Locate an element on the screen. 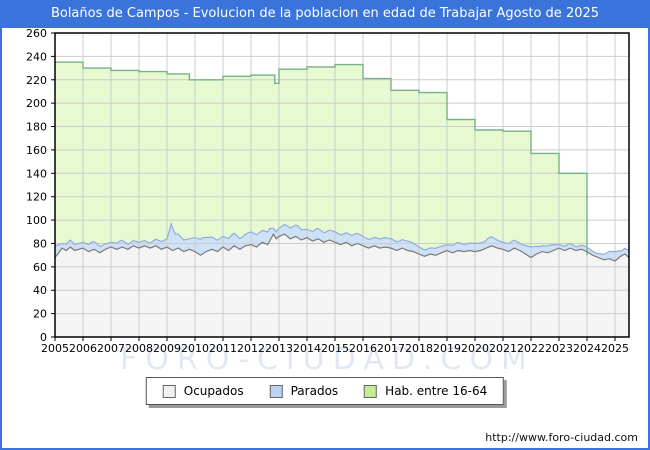 This screenshot has height=450, width=650. svg-text: 2009 is located at coordinates (167, 348).